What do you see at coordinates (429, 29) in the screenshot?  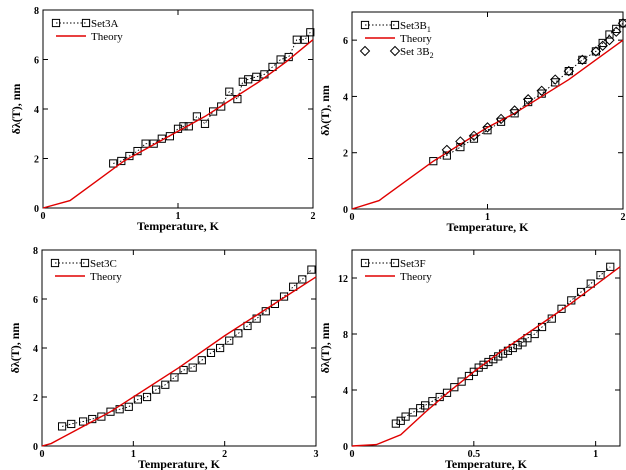 I see `legend-label-subscript: 1` at bounding box center [429, 29].